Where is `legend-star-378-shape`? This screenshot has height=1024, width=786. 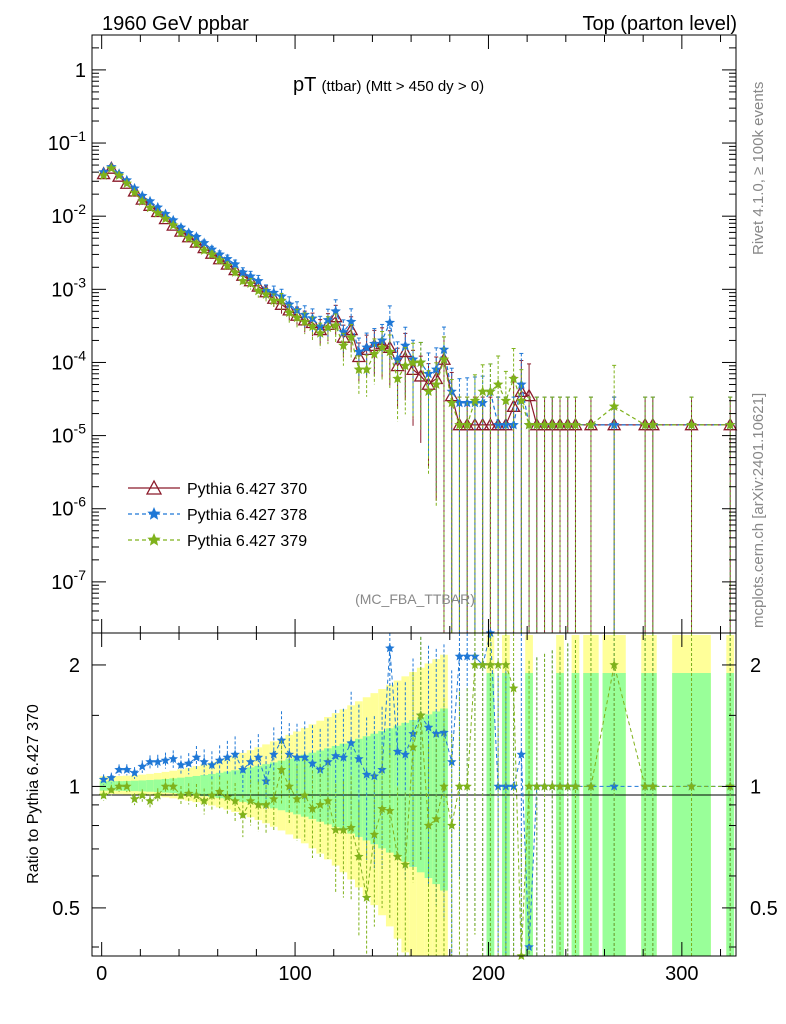
legend-star-378-shape is located at coordinates (154, 513).